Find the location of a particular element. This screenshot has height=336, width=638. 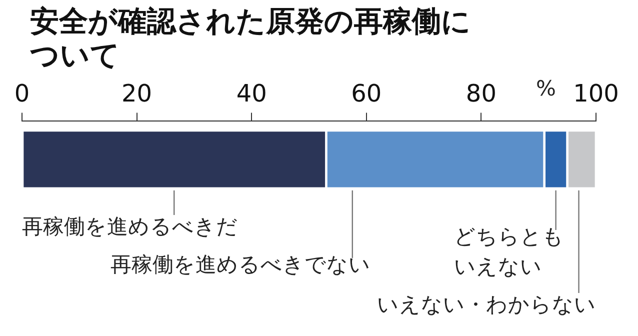

x-tick-label: 0 is located at coordinates (22, 94).